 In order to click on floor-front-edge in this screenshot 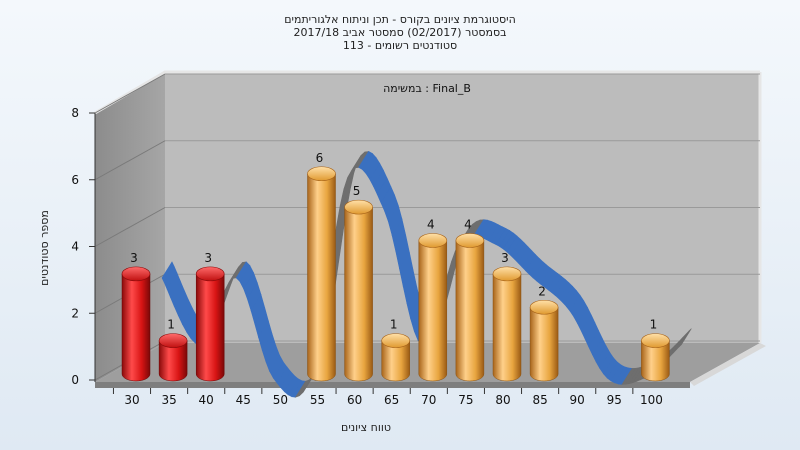, I will do `click(392, 385)`.